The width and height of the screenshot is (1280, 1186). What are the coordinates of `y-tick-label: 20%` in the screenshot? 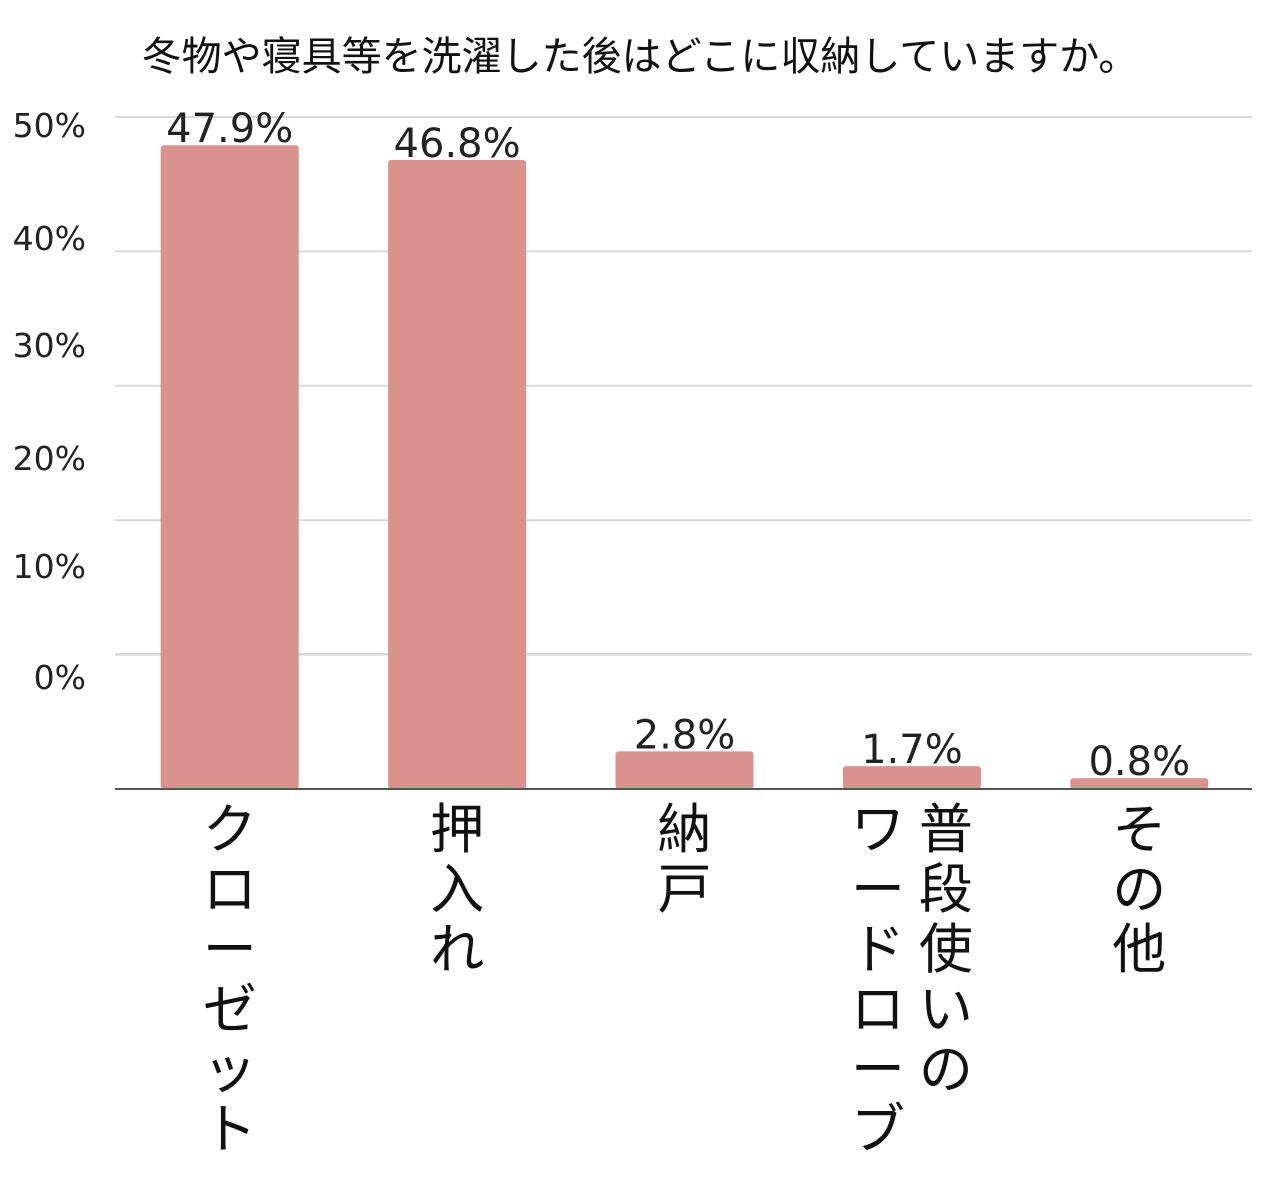 It's located at (49, 458).